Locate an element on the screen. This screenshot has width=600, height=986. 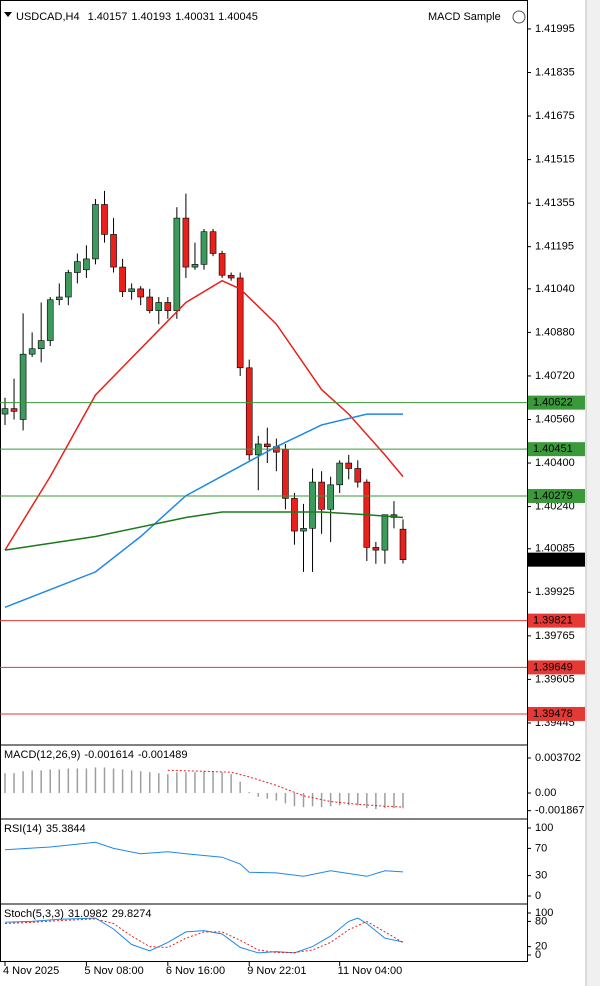
expert-icon is located at coordinates (519, 17).